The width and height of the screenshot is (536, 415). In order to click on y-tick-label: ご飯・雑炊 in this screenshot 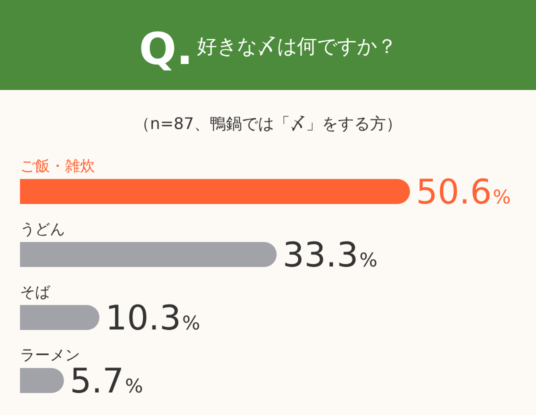, I will do `click(57, 166)`.